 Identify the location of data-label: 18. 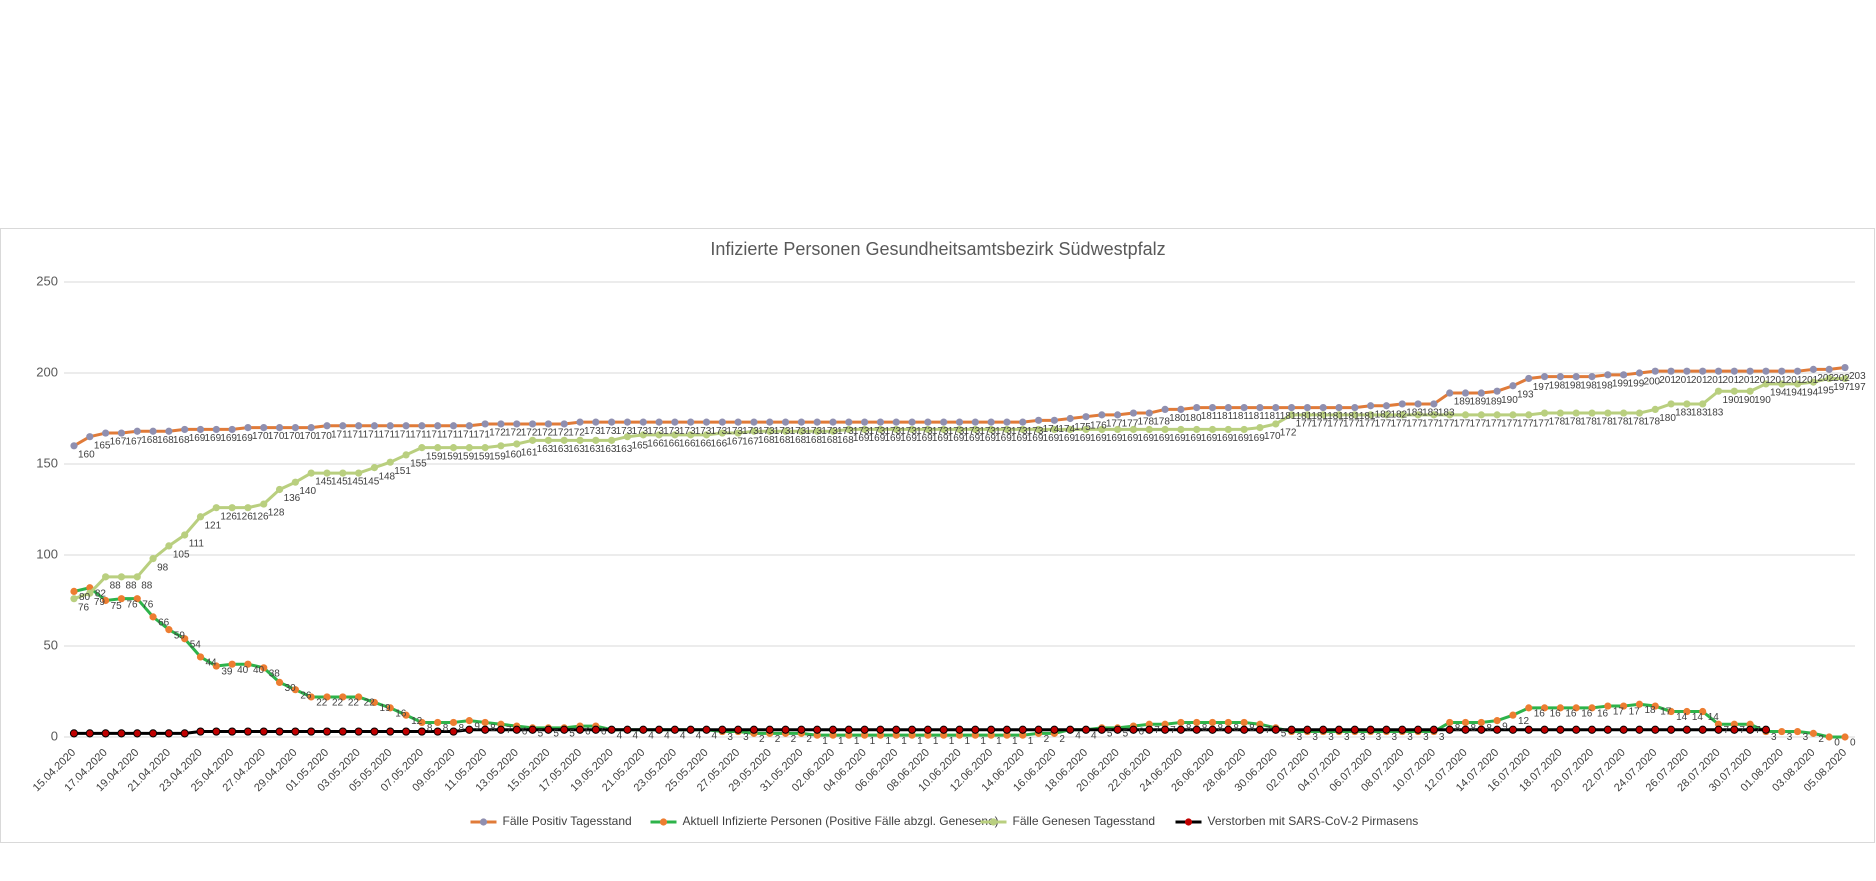
(1650, 710).